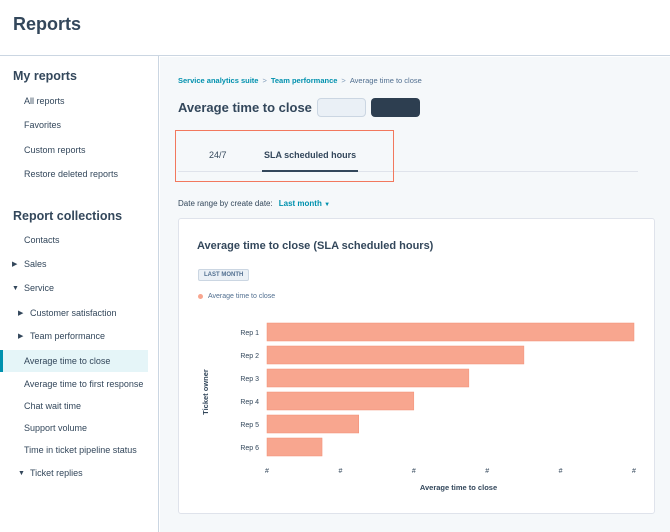 The width and height of the screenshot is (670, 532). What do you see at coordinates (79, 101) in the screenshot?
I see `sidebar-item-all-reports: All reports` at bounding box center [79, 101].